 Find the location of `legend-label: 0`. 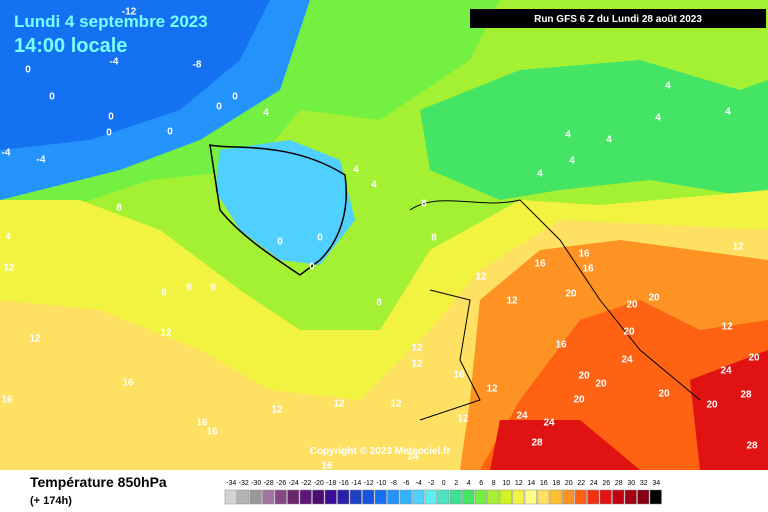

legend-label: 0 is located at coordinates (444, 483).